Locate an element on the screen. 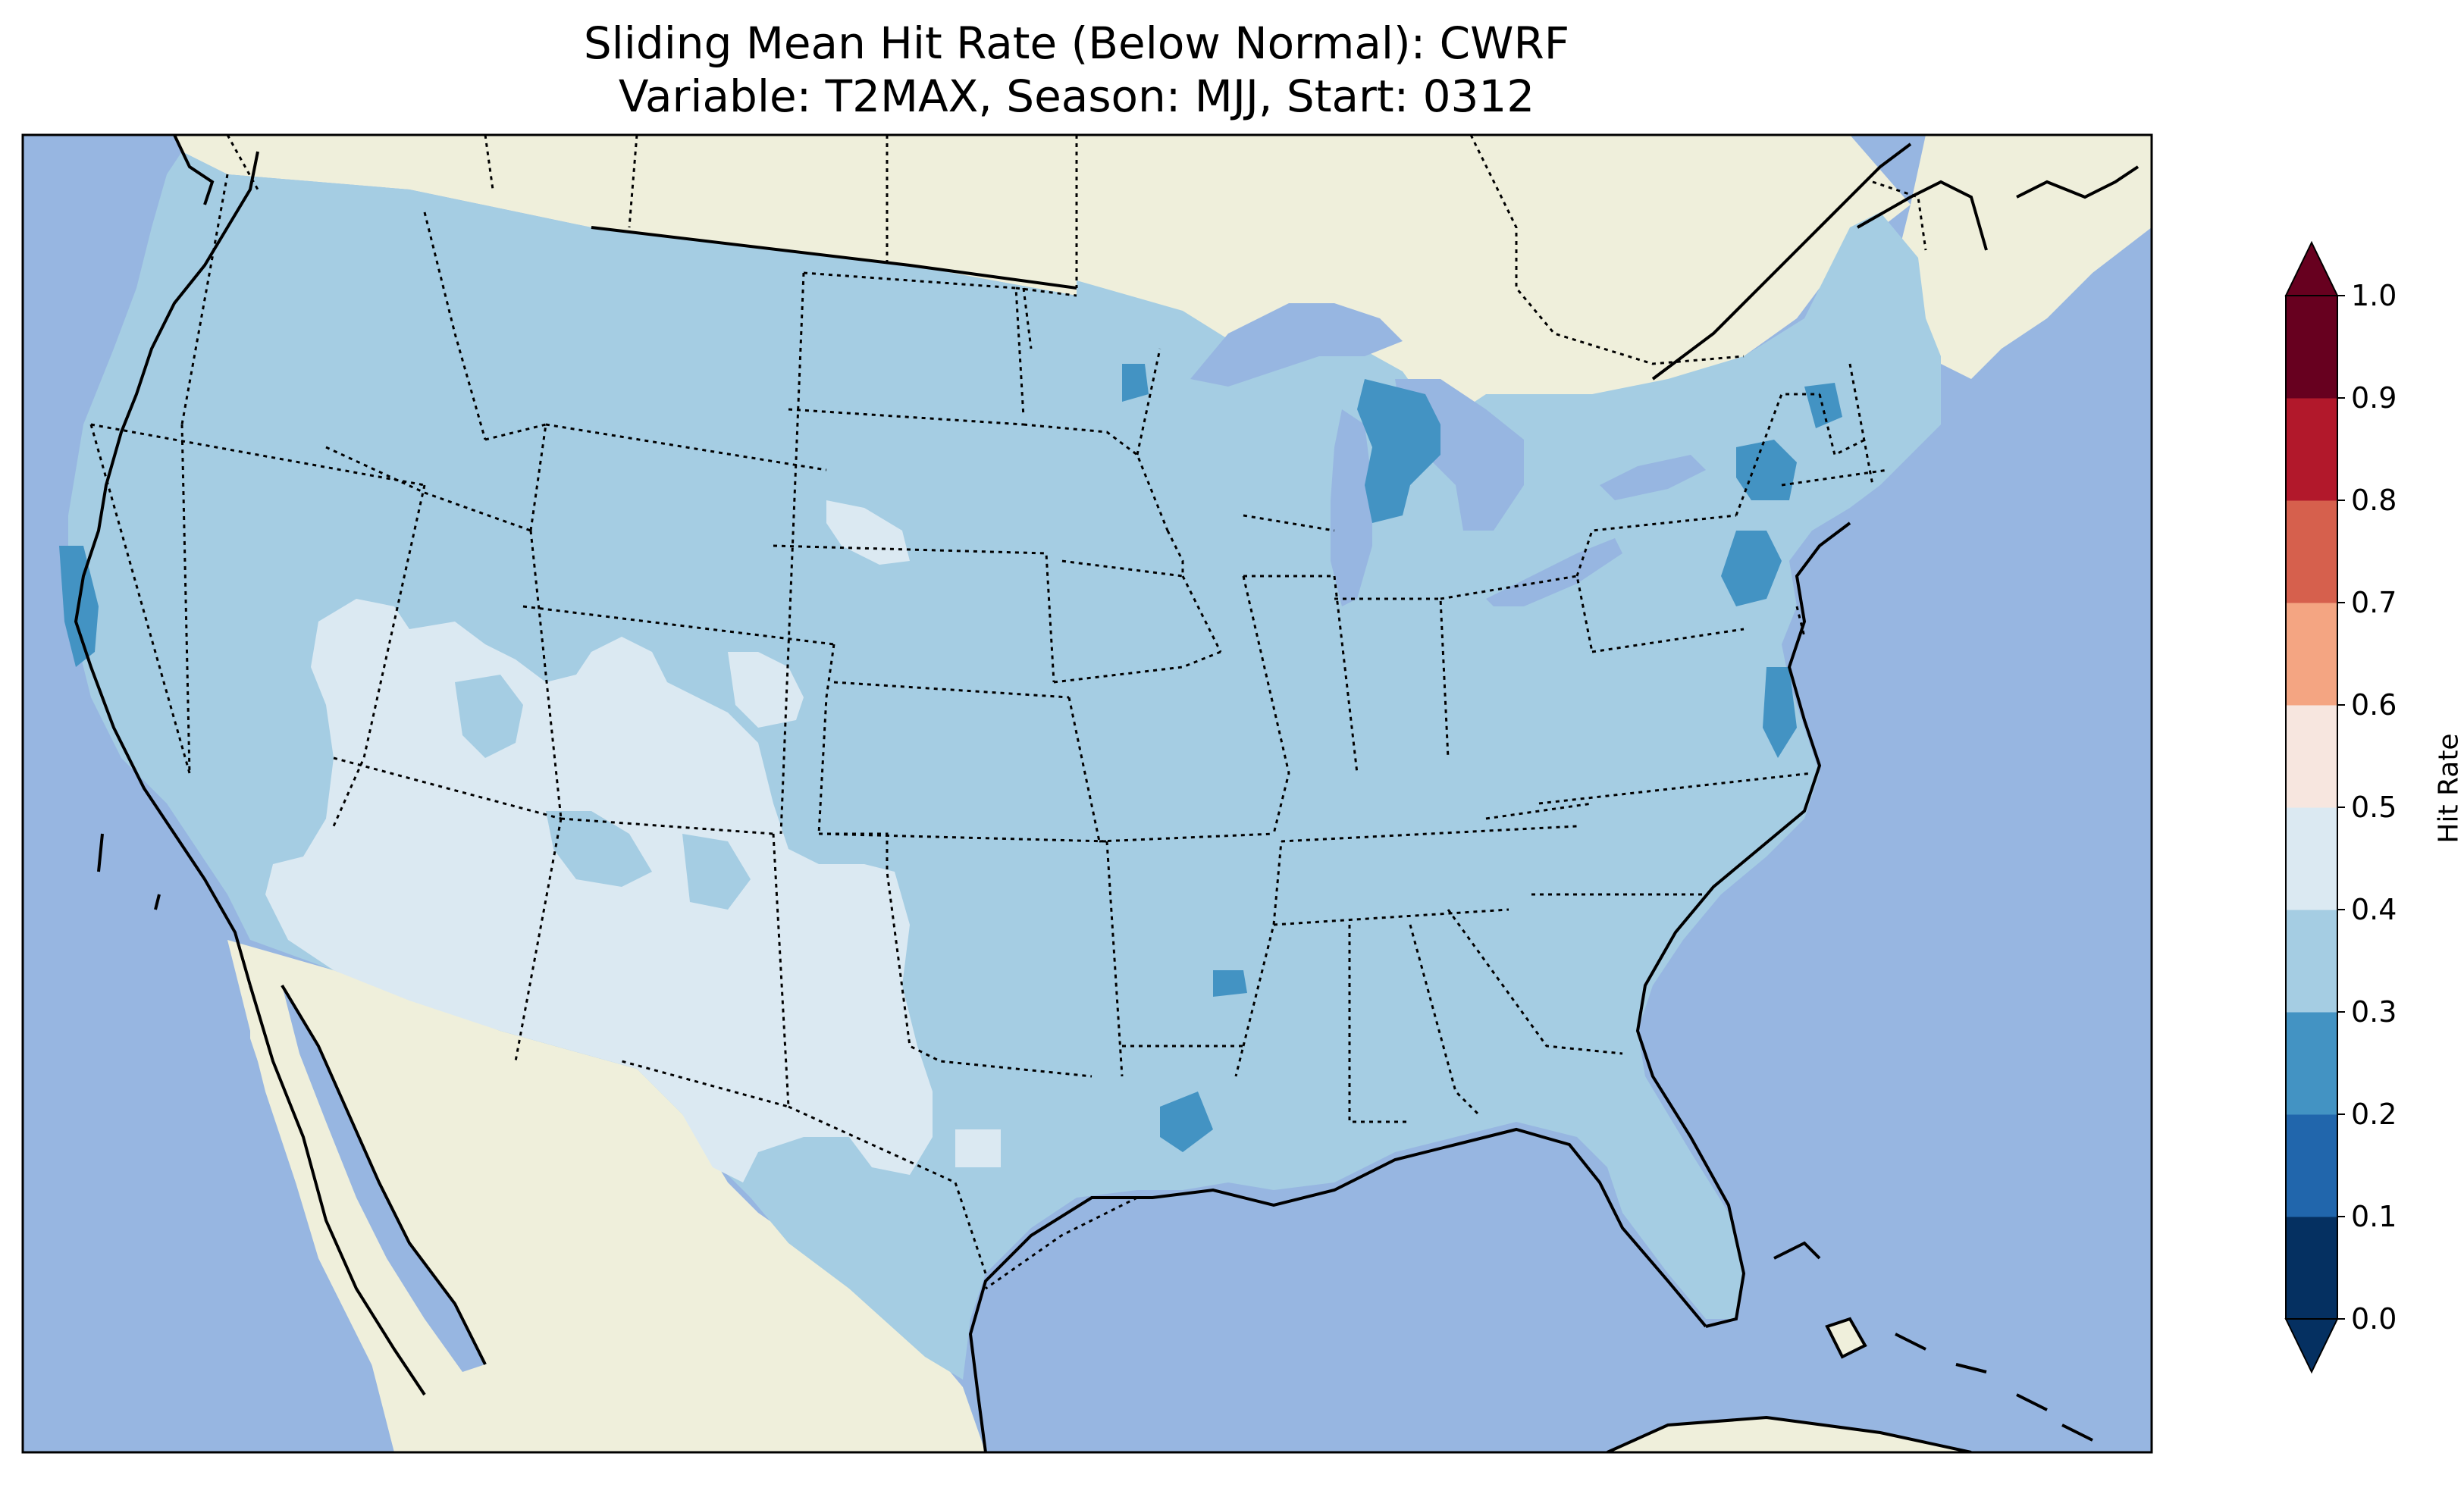 The image size is (2464, 1494). michigan-dark-region is located at coordinates (1399, 451).